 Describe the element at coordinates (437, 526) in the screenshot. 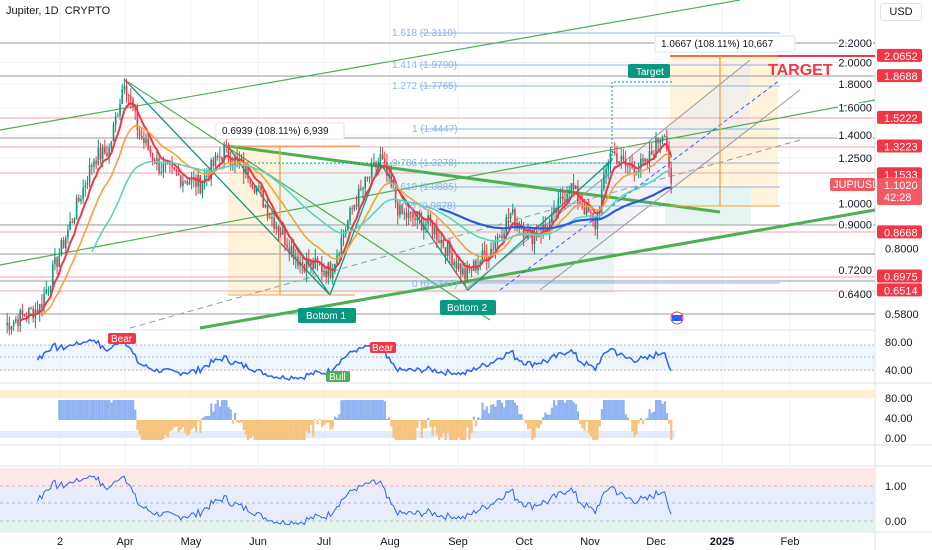

I see `stoch-lower-zone` at that location.